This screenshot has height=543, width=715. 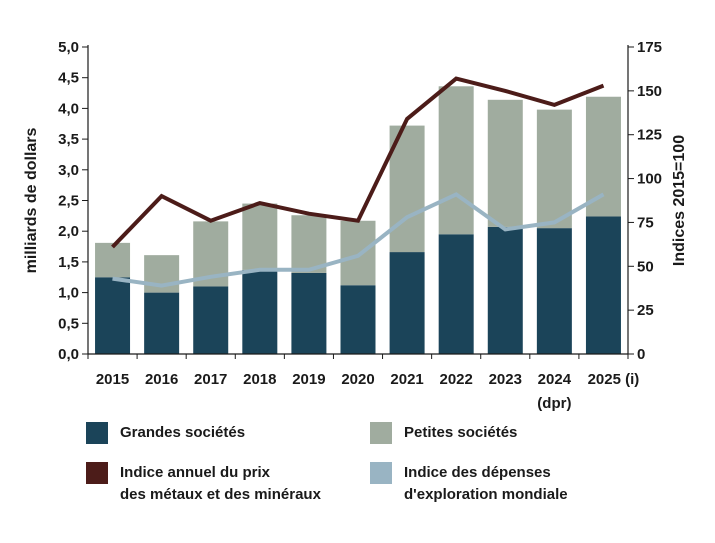 What do you see at coordinates (649, 91) in the screenshot?
I see `y2-tick-label-150: 150` at bounding box center [649, 91].